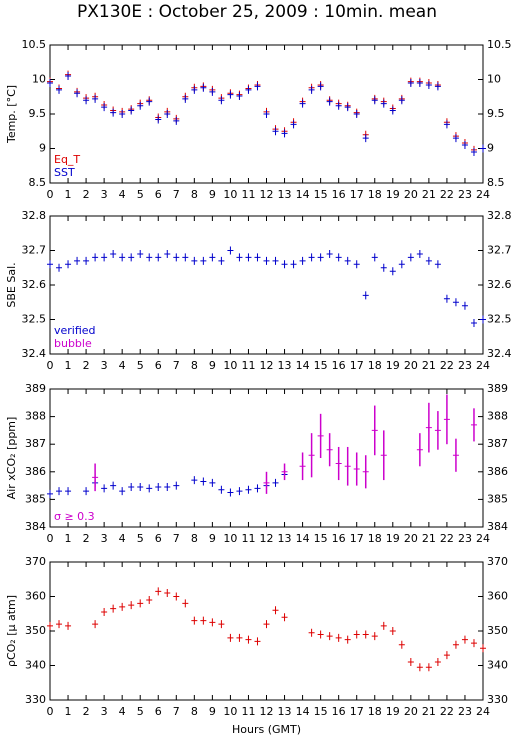 The width and height of the screenshot is (515, 743). What do you see at coordinates (212, 194) in the screenshot?
I see `x-tick-label: 9` at bounding box center [212, 194].